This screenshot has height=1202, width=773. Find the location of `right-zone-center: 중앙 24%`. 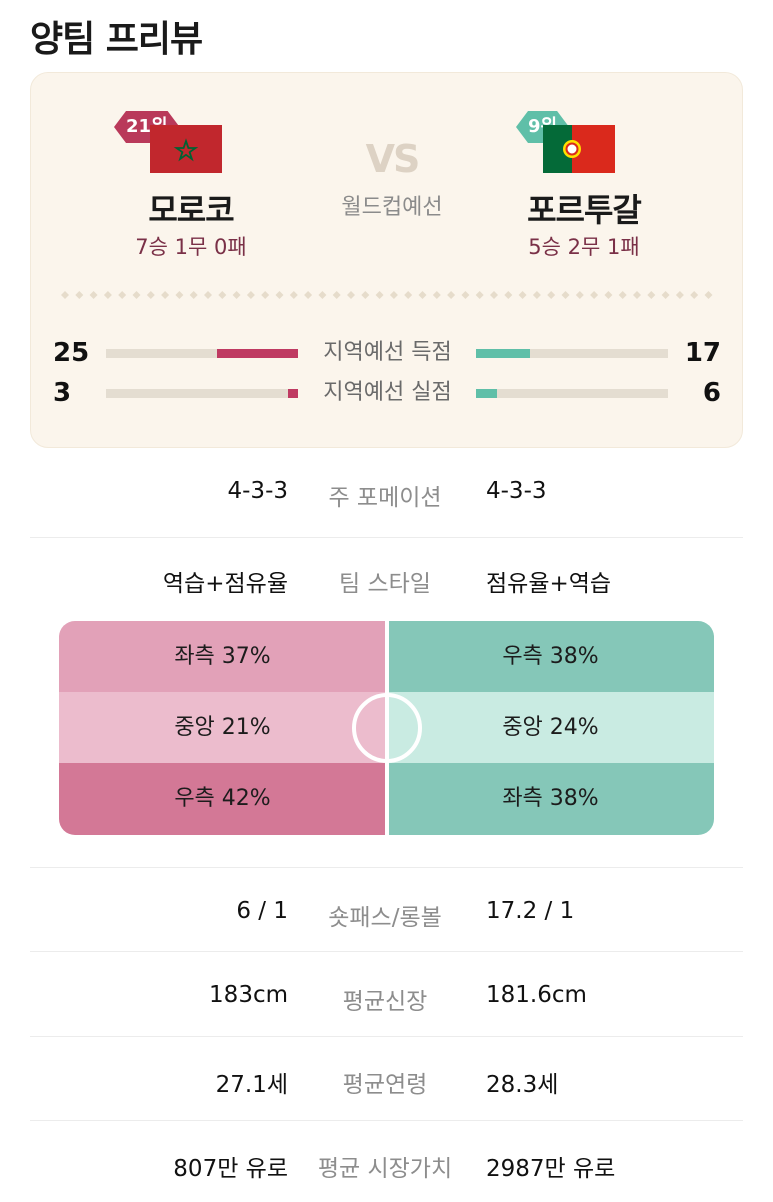

right-zone-center: 중앙 24% is located at coordinates (550, 727).